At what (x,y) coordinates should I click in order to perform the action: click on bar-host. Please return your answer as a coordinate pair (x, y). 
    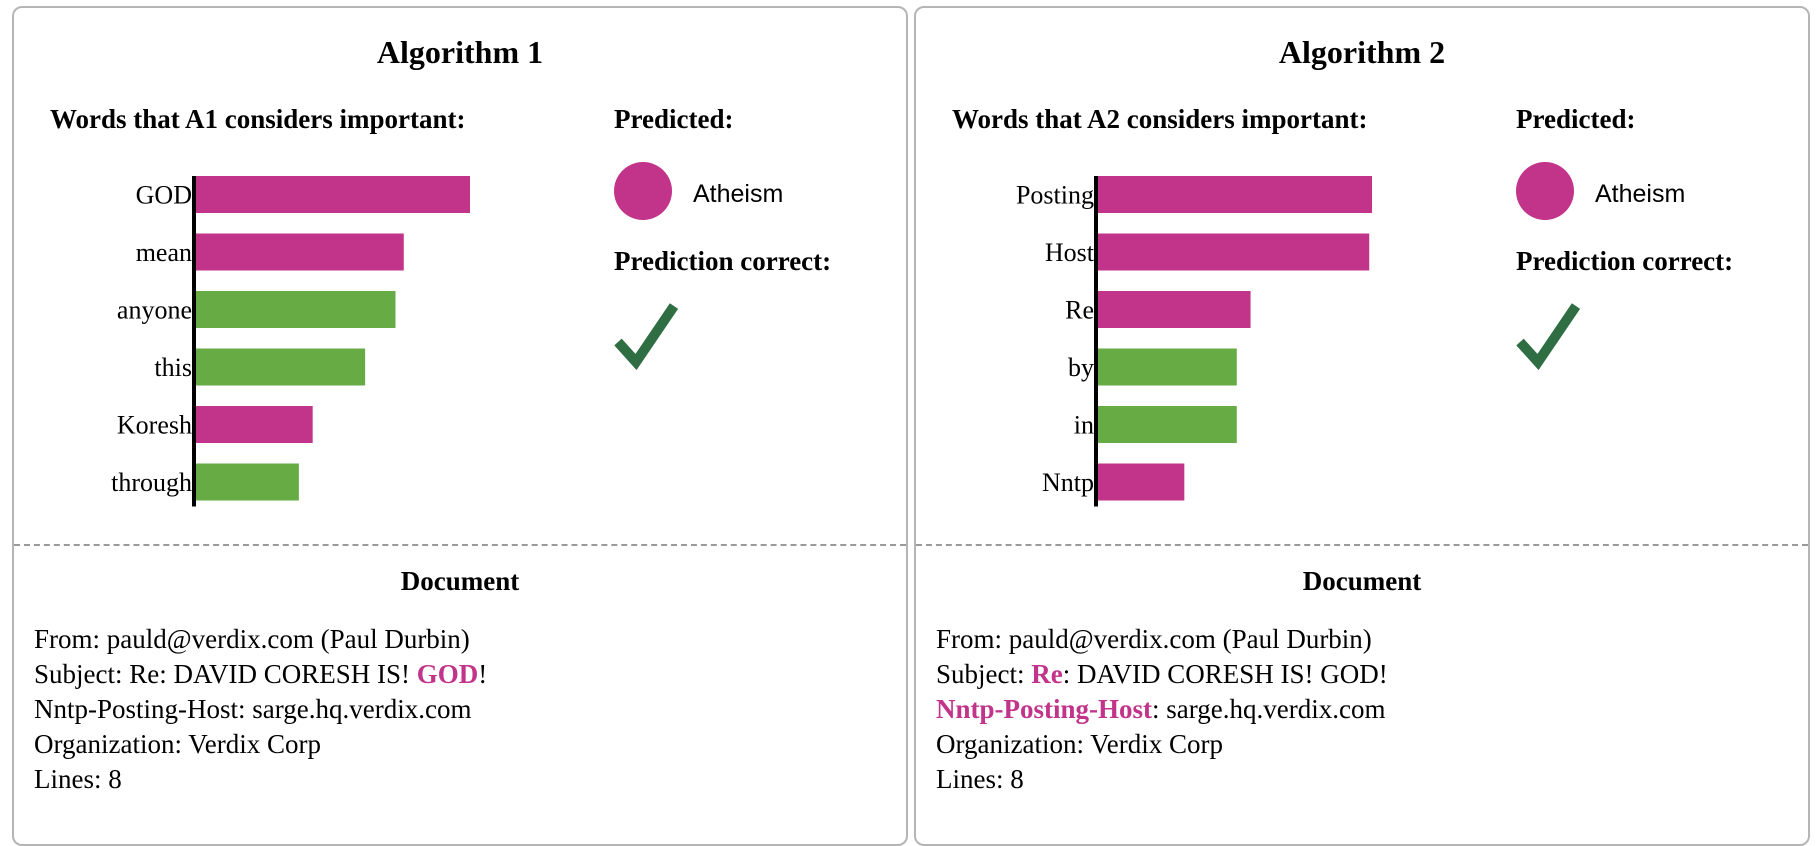
    Looking at the image, I should click on (1233, 252).